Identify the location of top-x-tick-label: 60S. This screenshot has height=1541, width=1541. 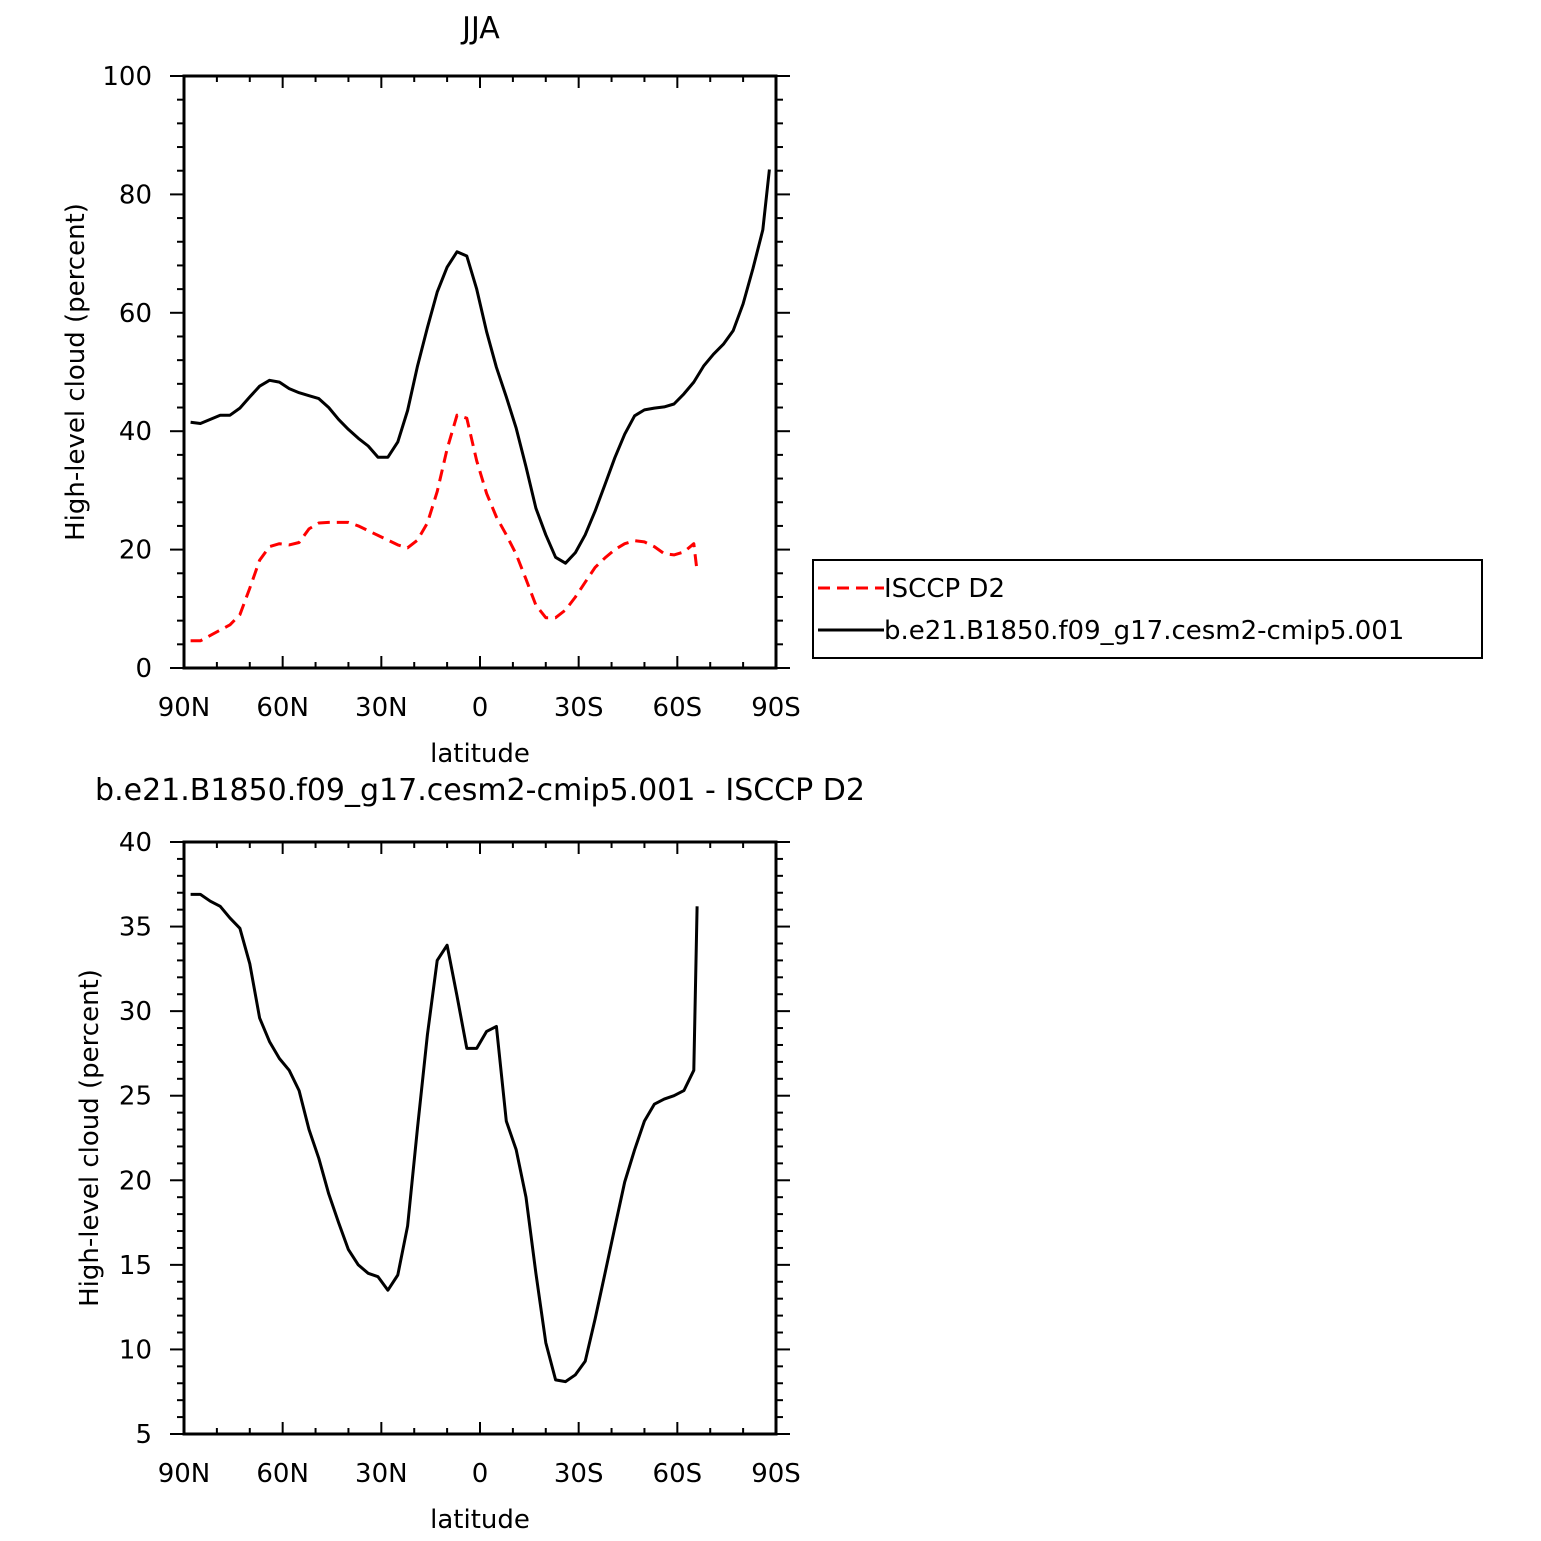
(678, 708).